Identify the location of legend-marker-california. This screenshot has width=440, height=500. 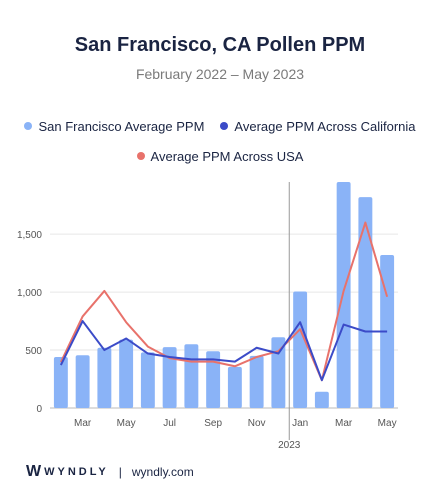
(224, 126).